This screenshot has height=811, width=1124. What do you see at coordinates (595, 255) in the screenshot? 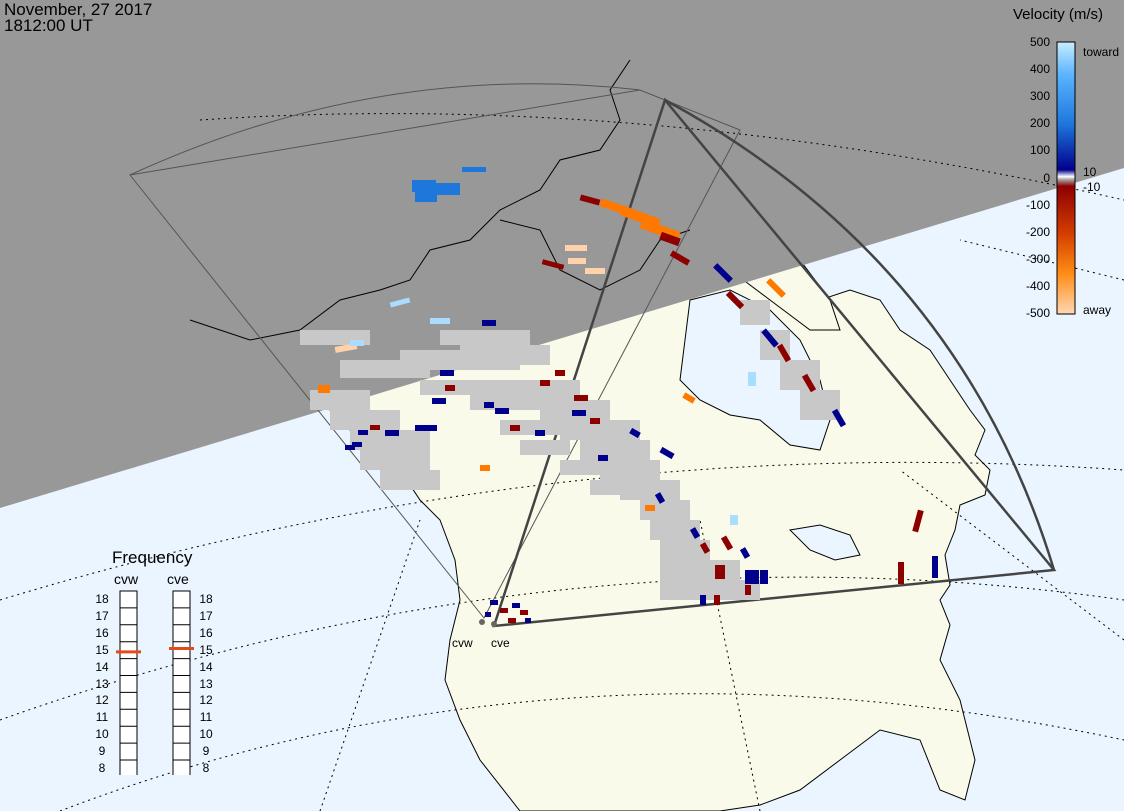
I see `coastline-arctic` at bounding box center [595, 255].